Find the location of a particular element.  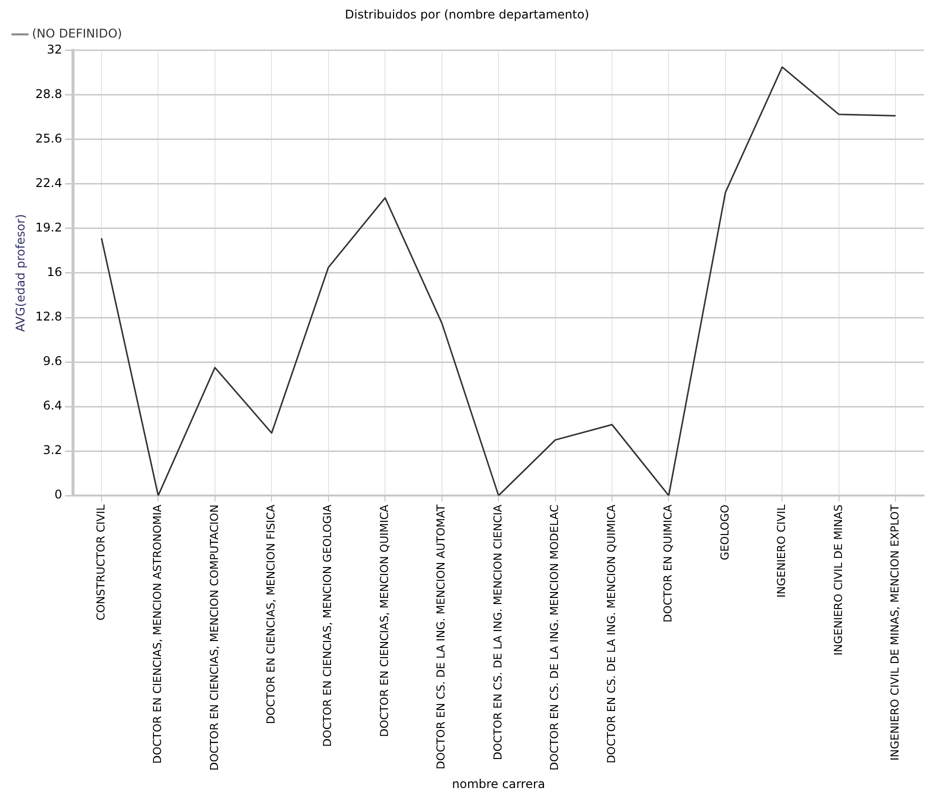

x-tick-label: INGENIERO CIVIL is located at coordinates (781, 551).